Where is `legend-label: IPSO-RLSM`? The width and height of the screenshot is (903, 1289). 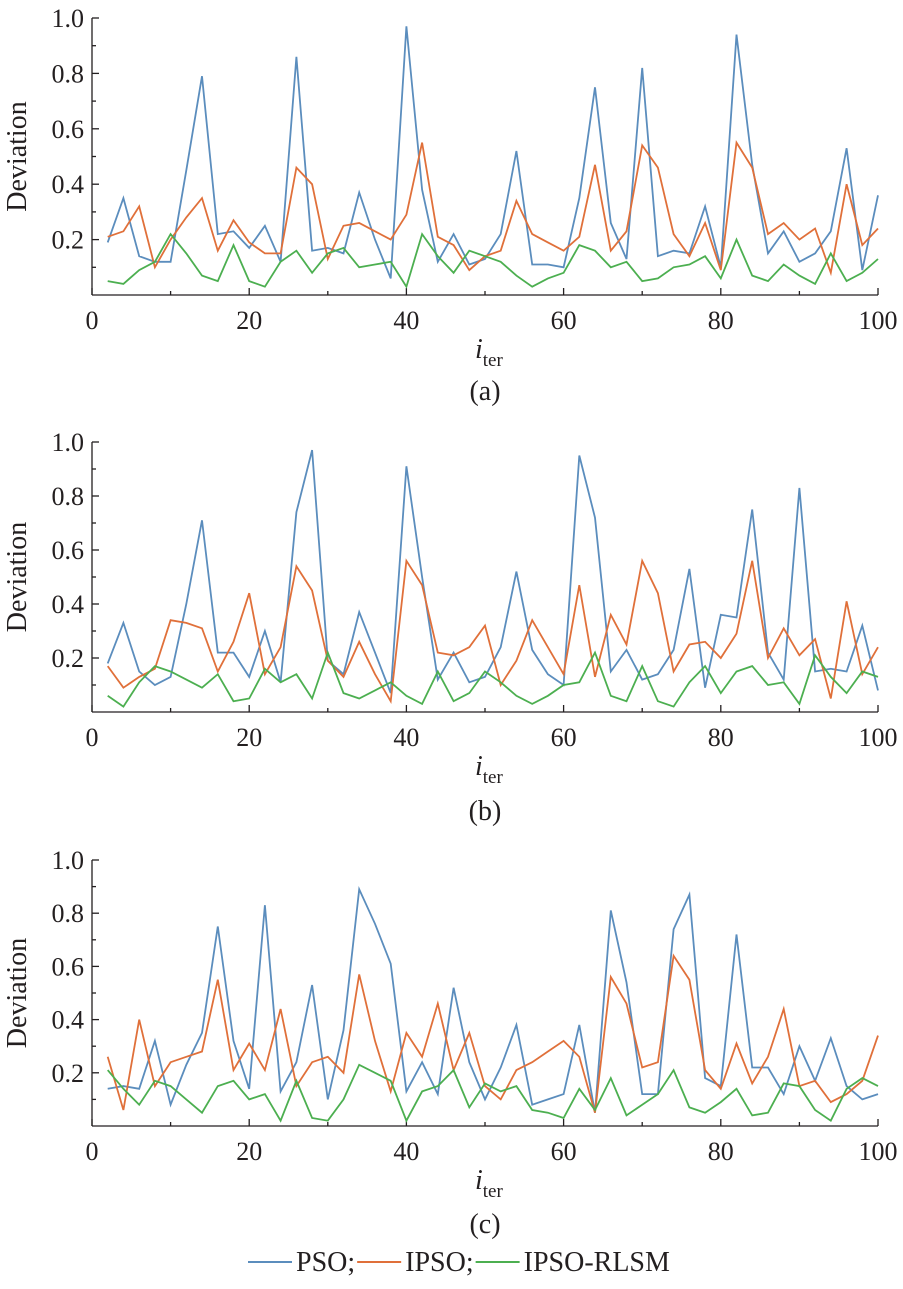
legend-label: IPSO-RLSM is located at coordinates (597, 1262).